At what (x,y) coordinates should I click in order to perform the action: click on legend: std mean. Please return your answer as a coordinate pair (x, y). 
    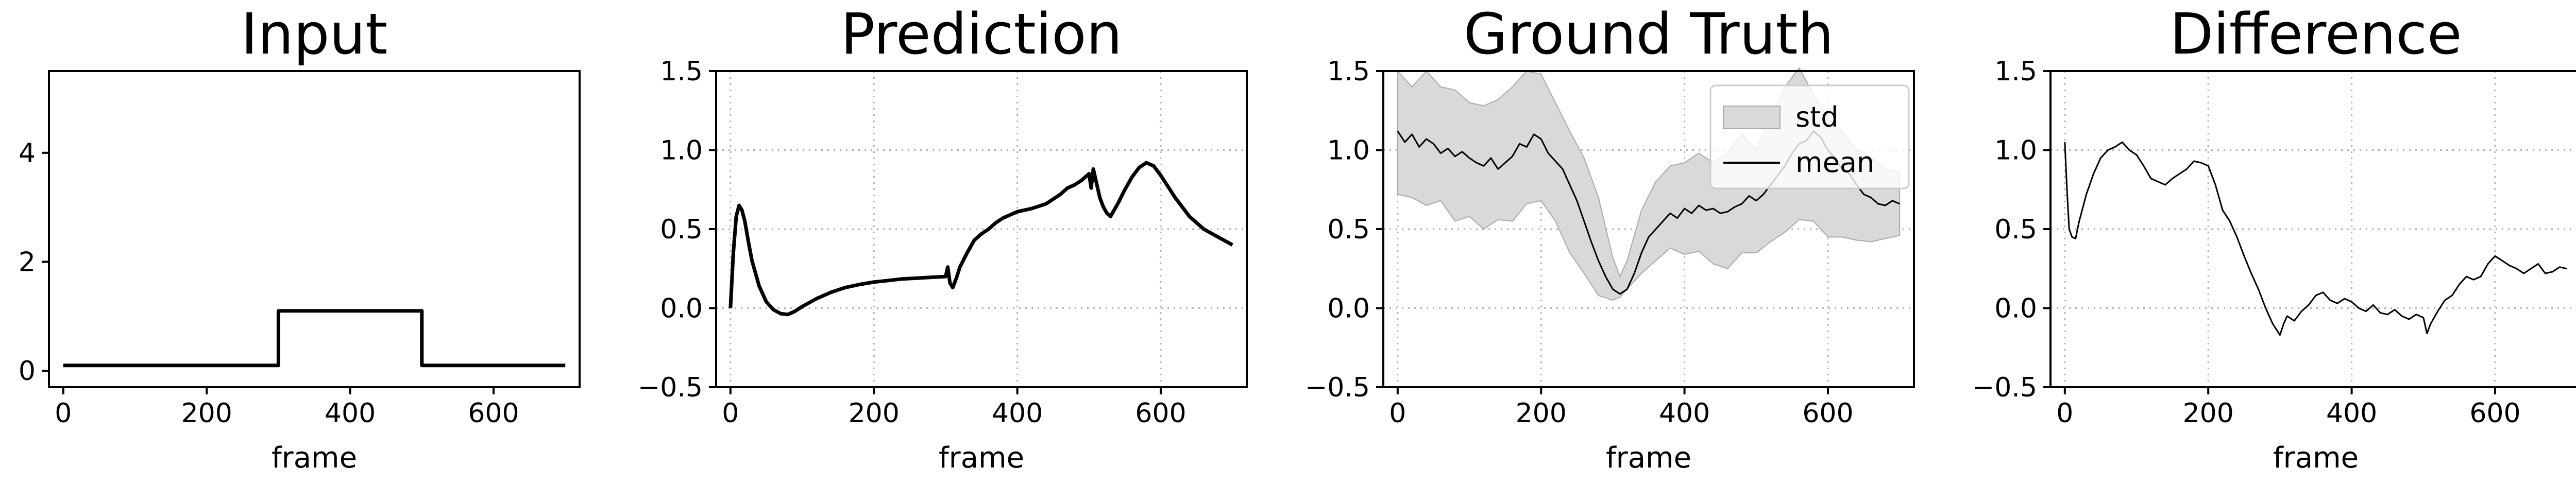
    Looking at the image, I should click on (1809, 136).